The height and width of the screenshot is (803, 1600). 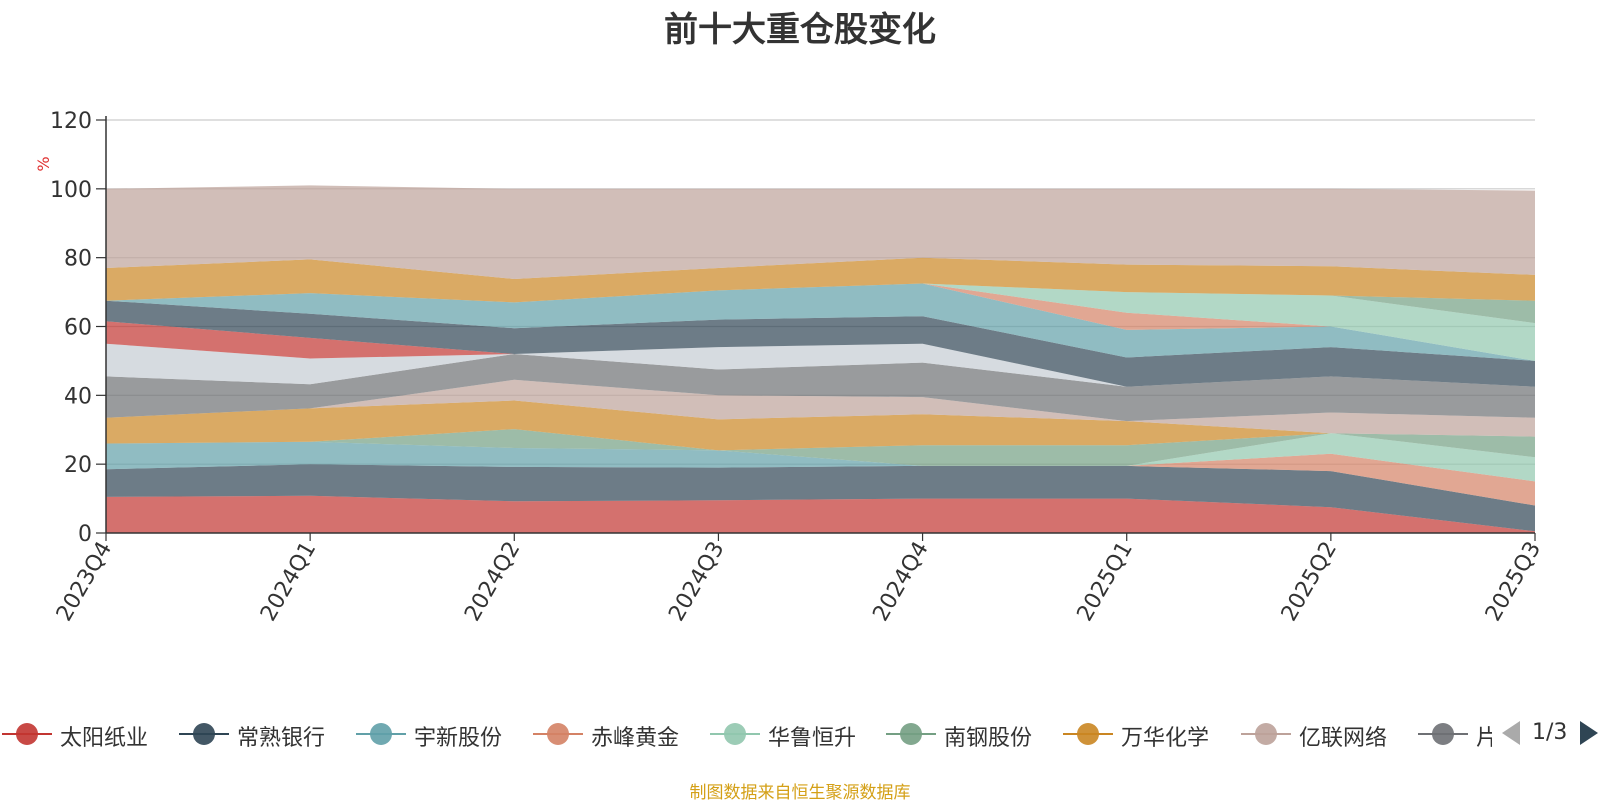 What do you see at coordinates (696, 582) in the screenshot?
I see `x-tick-label: 2024Q3` at bounding box center [696, 582].